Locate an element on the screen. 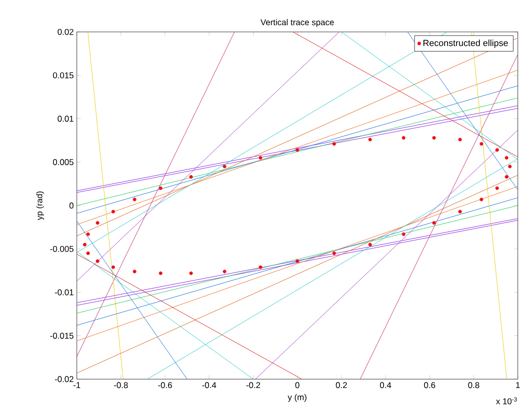  y-tick-label: -0.005 is located at coordinates (62, 249).